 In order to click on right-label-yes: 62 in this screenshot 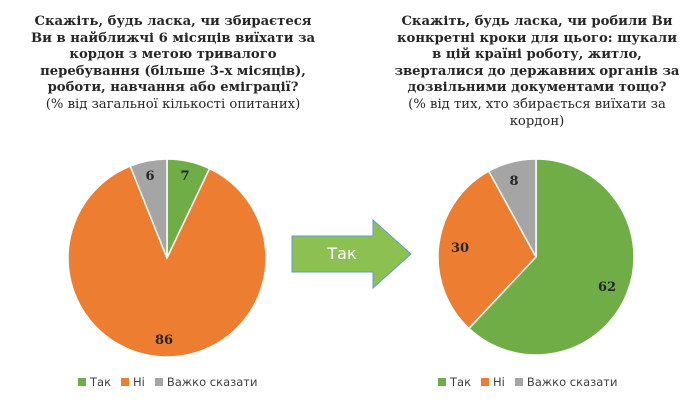, I will do `click(607, 287)`.